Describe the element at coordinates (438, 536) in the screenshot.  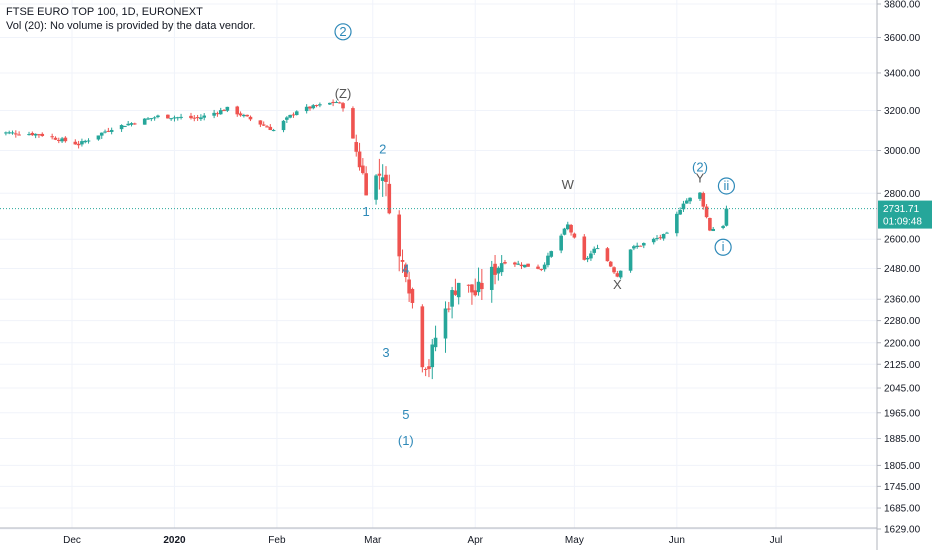
I see `time-axis: Dec 2020 Feb Mar Apr May Jun Jul` at that location.